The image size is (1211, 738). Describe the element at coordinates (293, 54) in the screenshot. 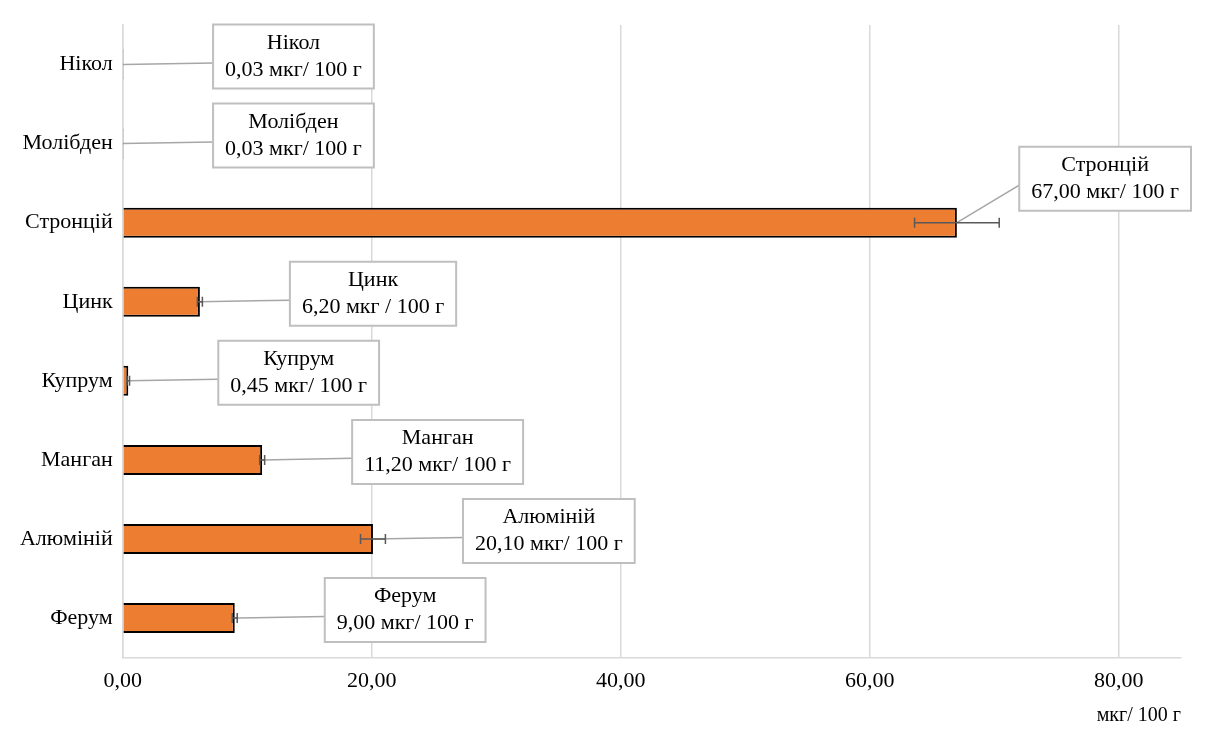

I see `annotation: Нікол 0,03 мкг/ 100 г` at that location.